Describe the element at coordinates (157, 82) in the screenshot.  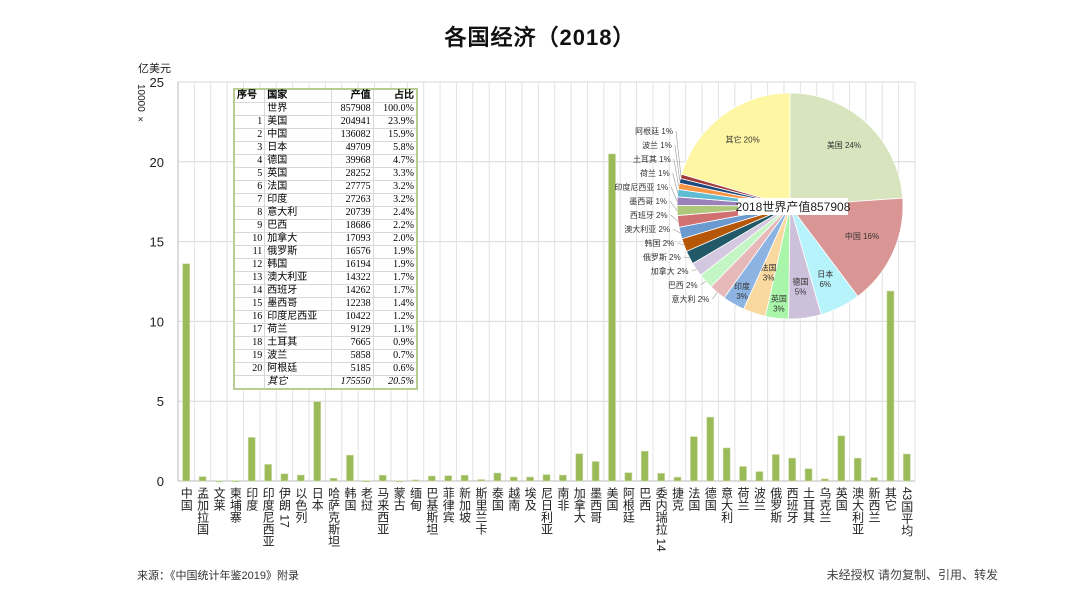
I see `y-tick-label: 25` at that location.